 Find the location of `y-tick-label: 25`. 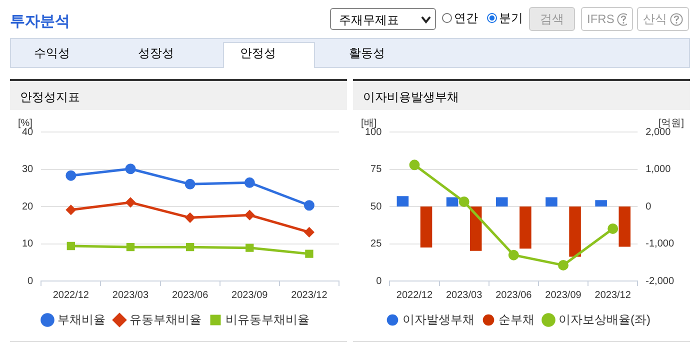

y-tick-label: 25 is located at coordinates (376, 244).